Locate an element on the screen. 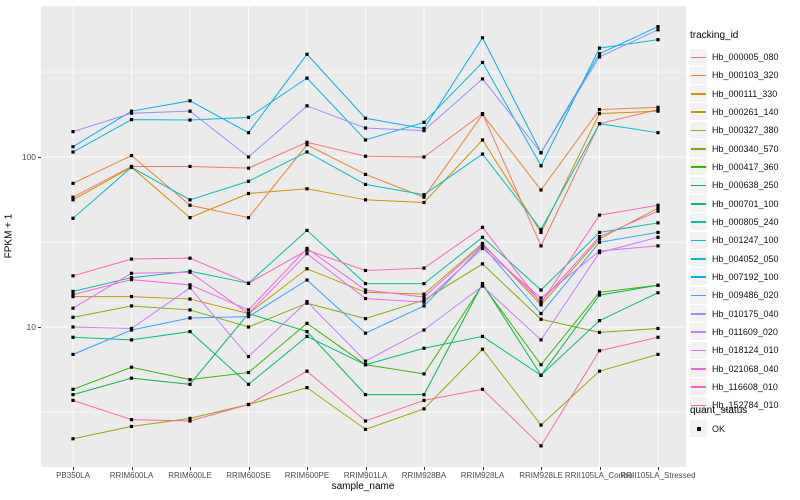  y-tick-label: 10 is located at coordinates (31, 327).